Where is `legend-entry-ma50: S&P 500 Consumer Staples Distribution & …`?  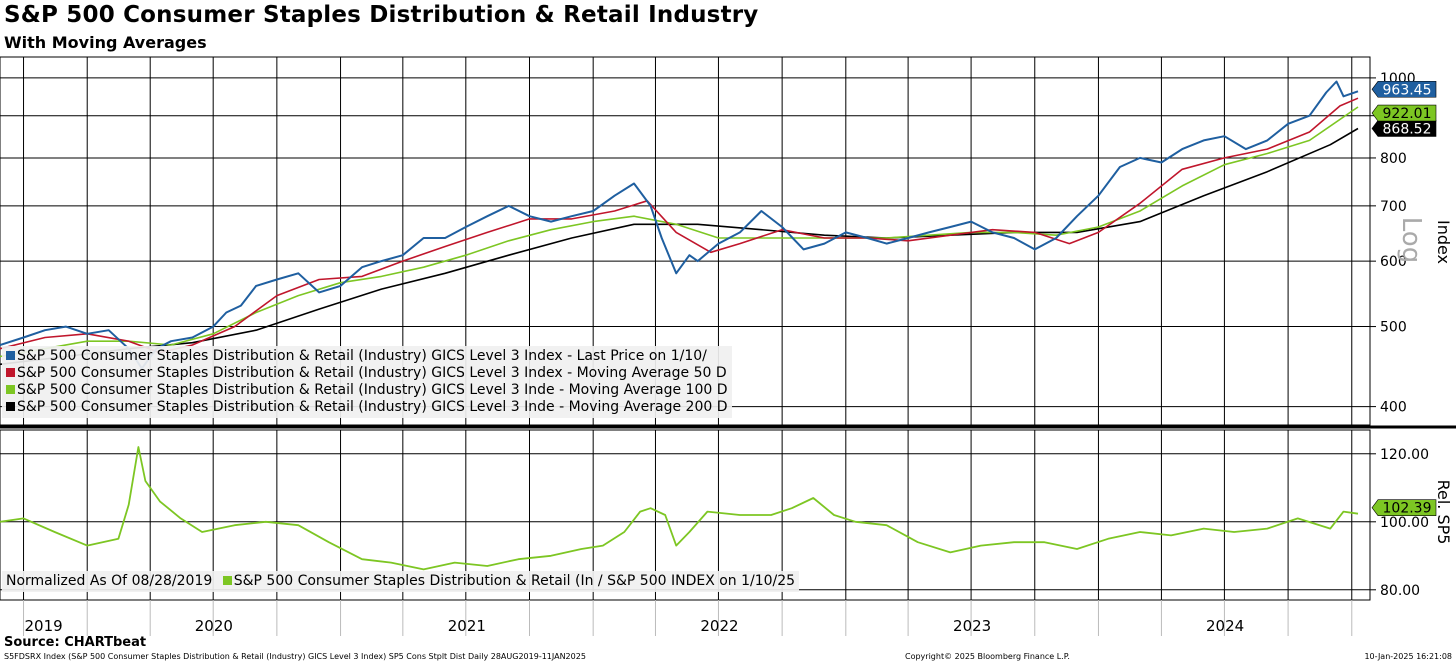
legend-entry-ma50: S&P 500 Consumer Staples Distribution & … is located at coordinates (367, 373).